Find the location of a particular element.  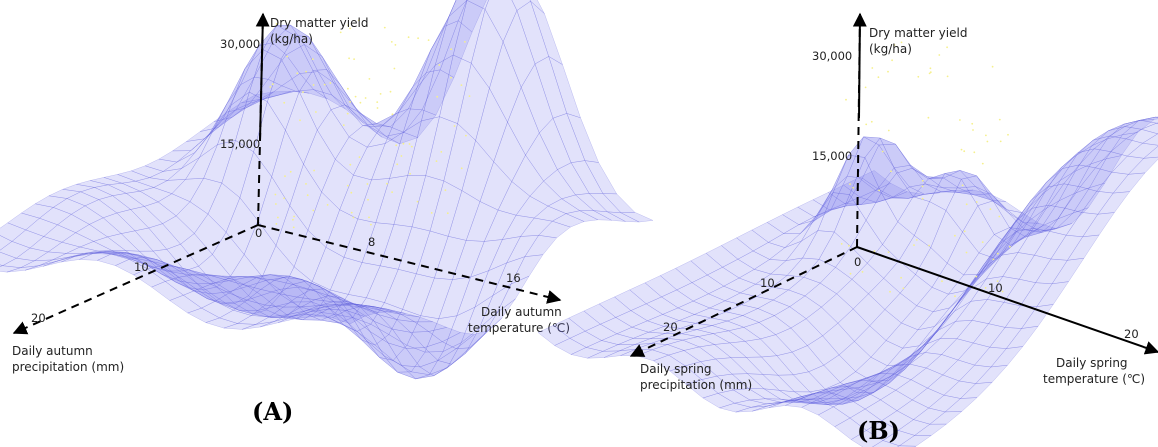

panel-a-x-label-2: temperature (℃) is located at coordinates (519, 328).